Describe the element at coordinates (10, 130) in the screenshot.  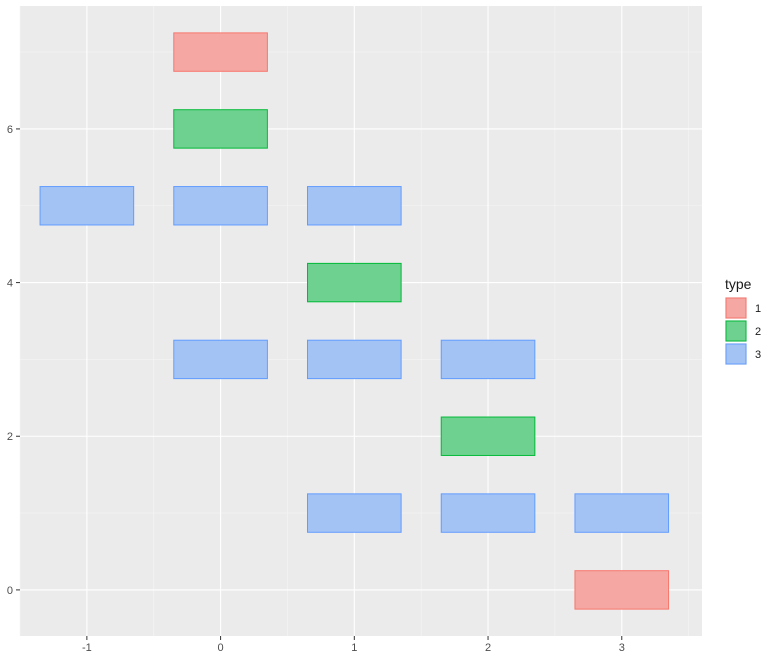
I see `y-tick-label: 6` at that location.